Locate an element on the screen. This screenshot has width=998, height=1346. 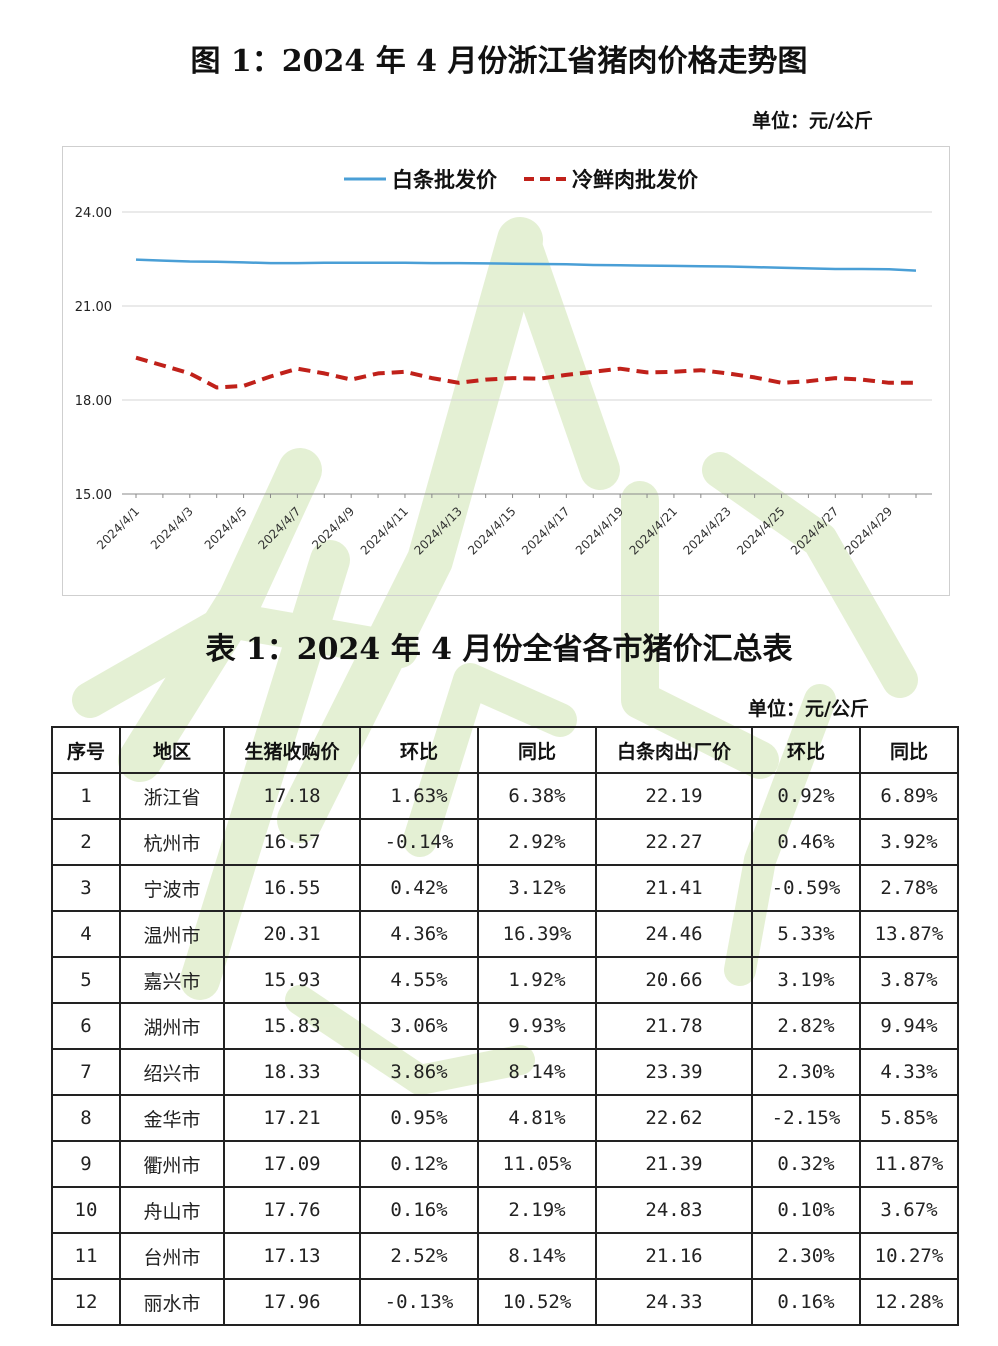
cell-live-hog-price: 17.13 is located at coordinates (292, 1256).